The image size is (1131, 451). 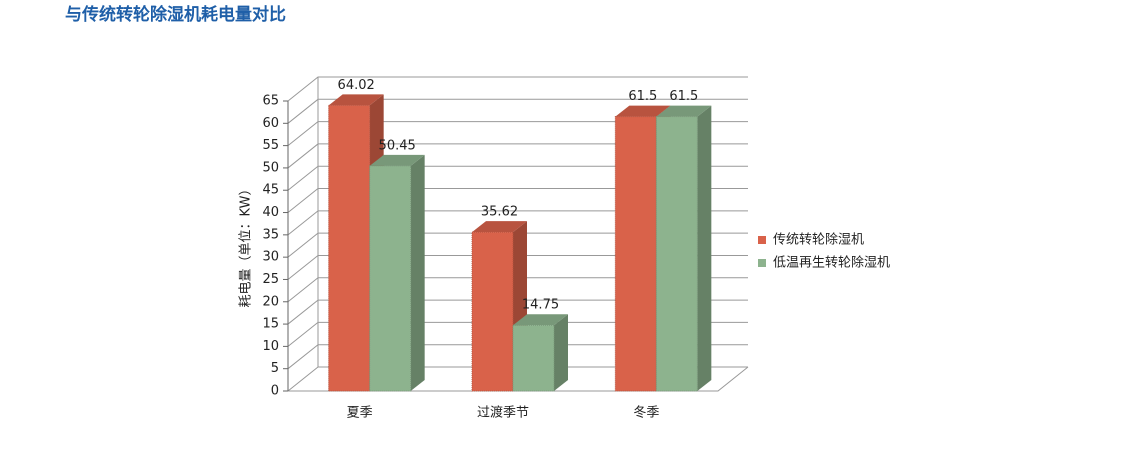 I want to click on x-tick-label: 冬季, so click(x=646, y=413).